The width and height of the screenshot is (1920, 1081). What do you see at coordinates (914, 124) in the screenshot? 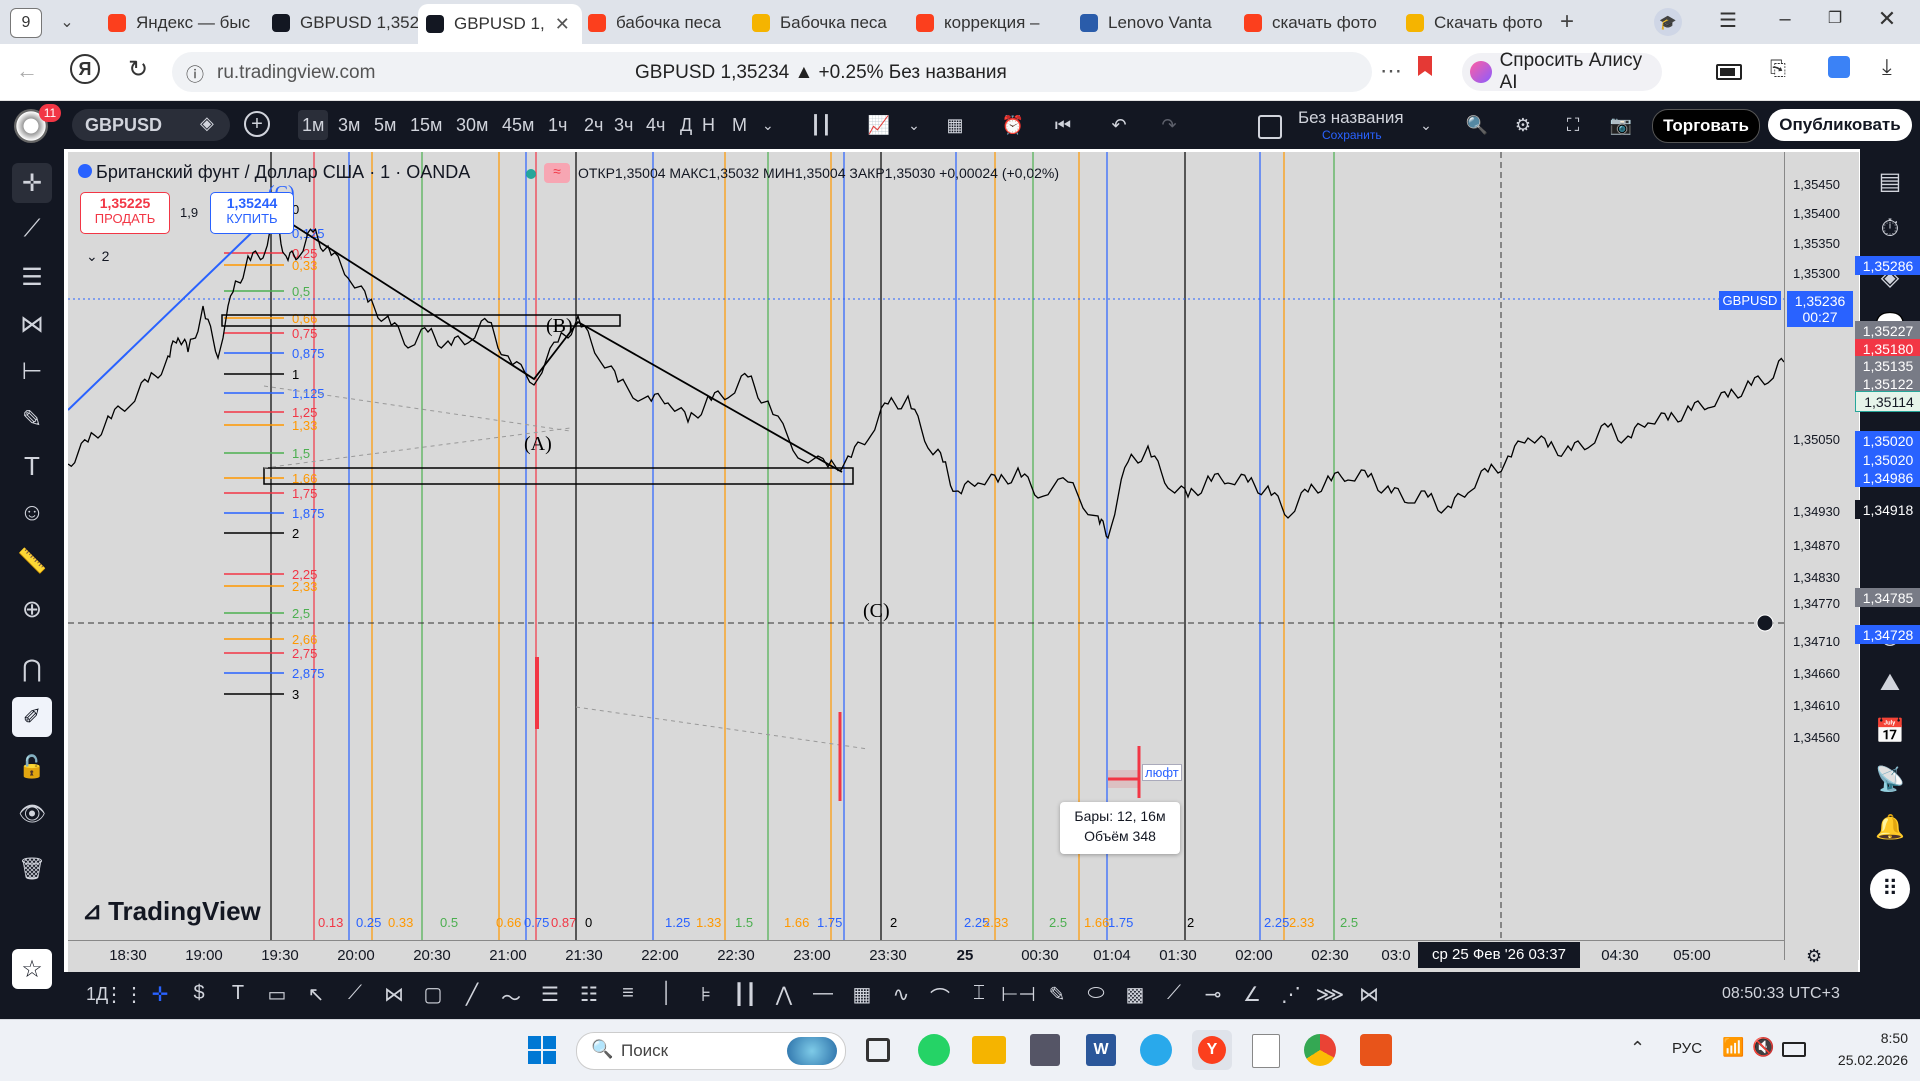
I see `indicators-dropdown-icon: ⌄` at bounding box center [914, 124].